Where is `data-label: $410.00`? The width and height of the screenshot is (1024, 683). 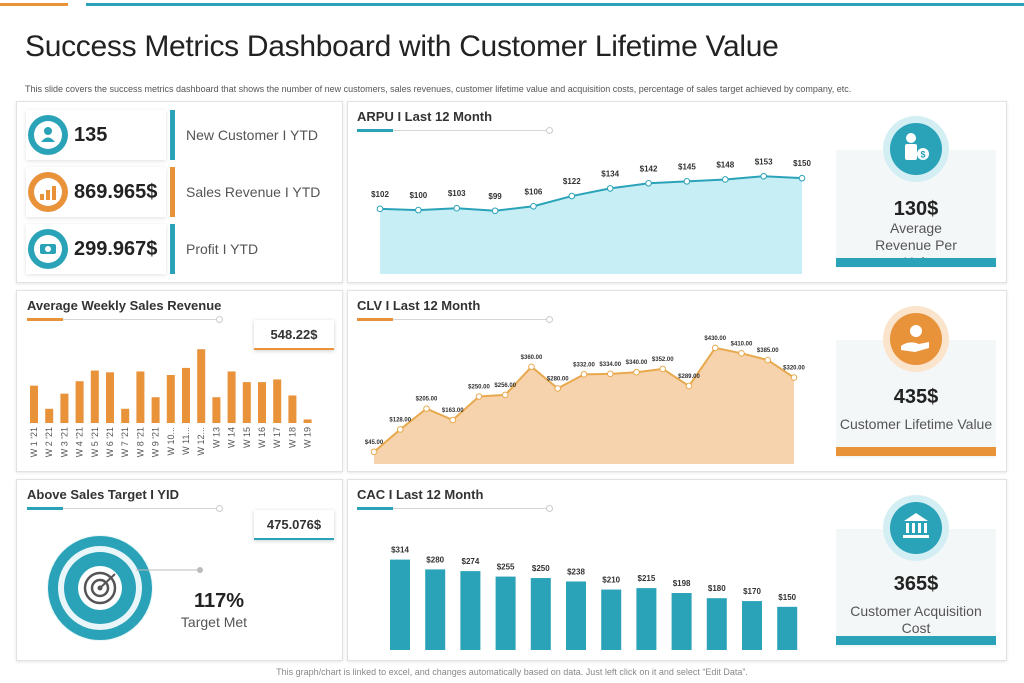 data-label: $410.00 is located at coordinates (742, 344).